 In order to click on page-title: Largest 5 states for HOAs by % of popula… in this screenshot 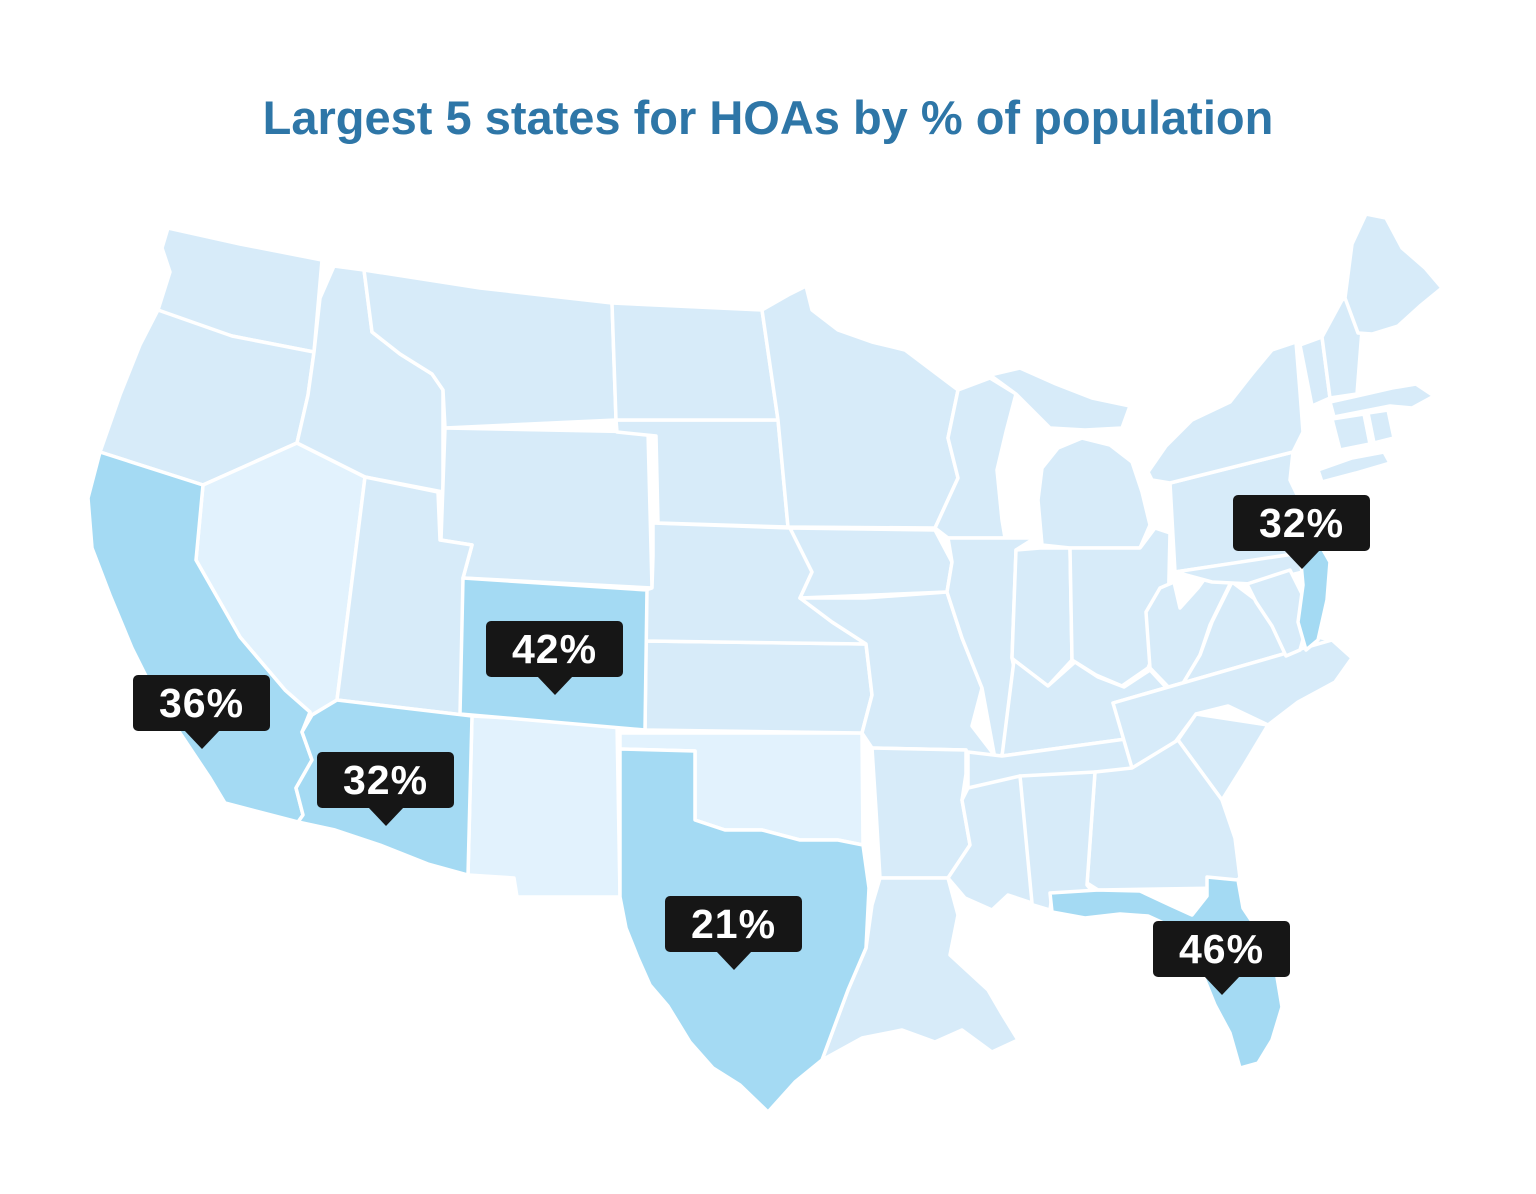, I will do `click(768, 117)`.